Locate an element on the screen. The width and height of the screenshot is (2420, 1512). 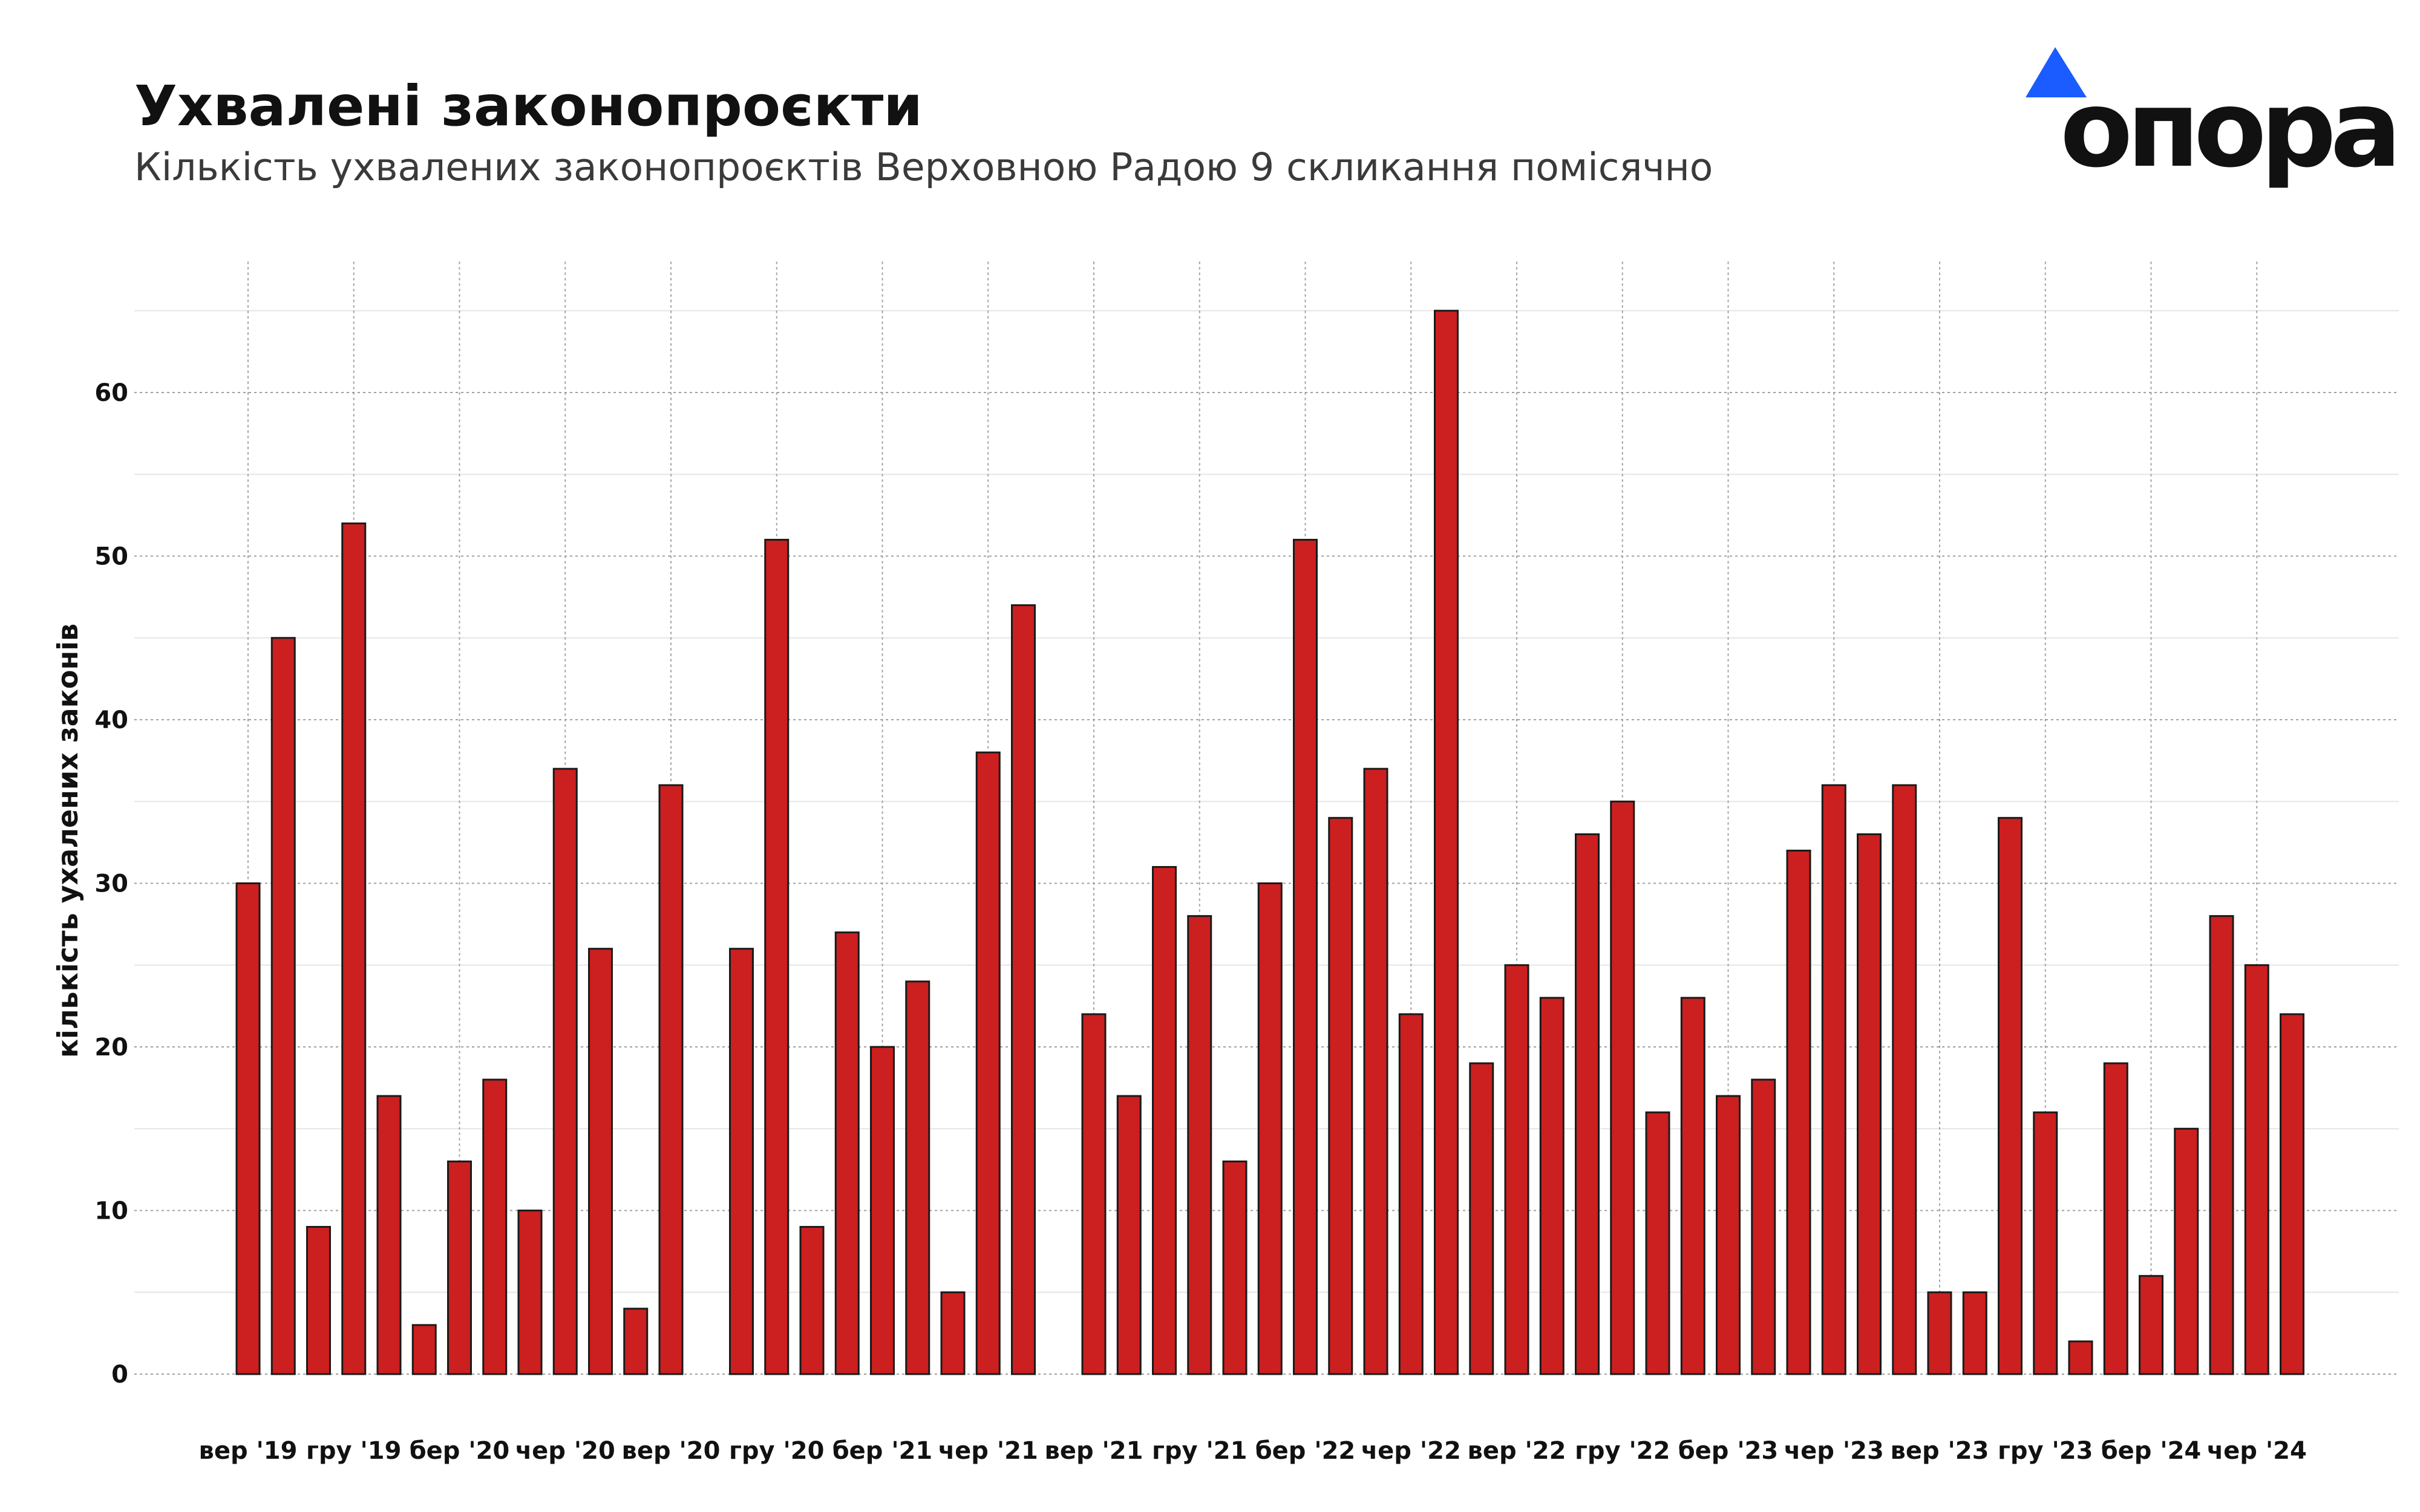
x-tick-label: гру '20 is located at coordinates (776, 1451).